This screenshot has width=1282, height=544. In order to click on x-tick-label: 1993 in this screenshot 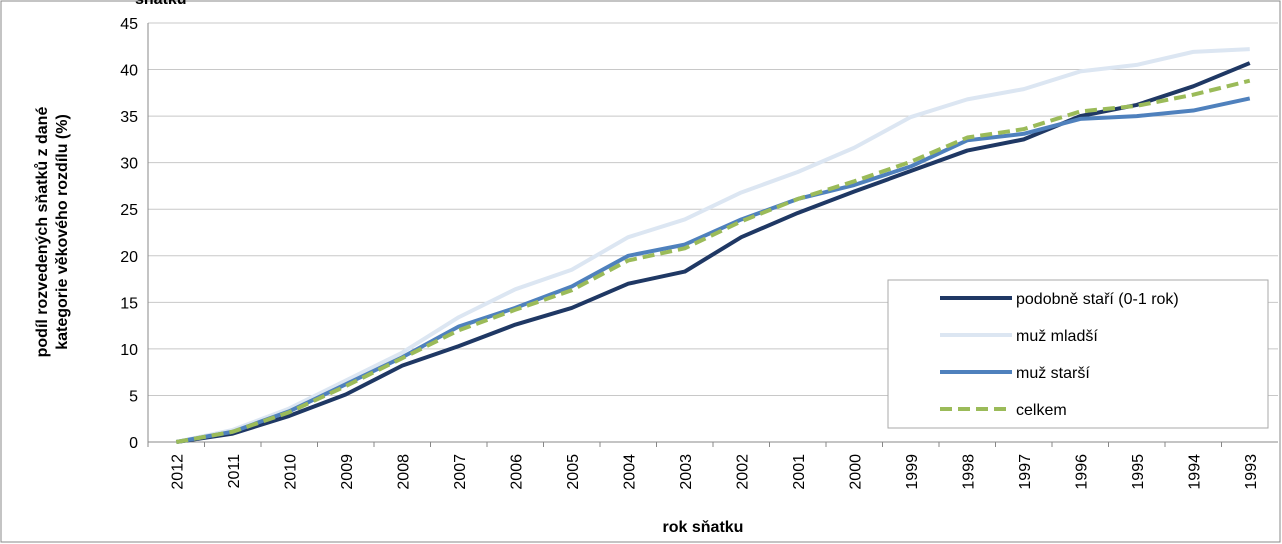, I will do `click(1251, 472)`.